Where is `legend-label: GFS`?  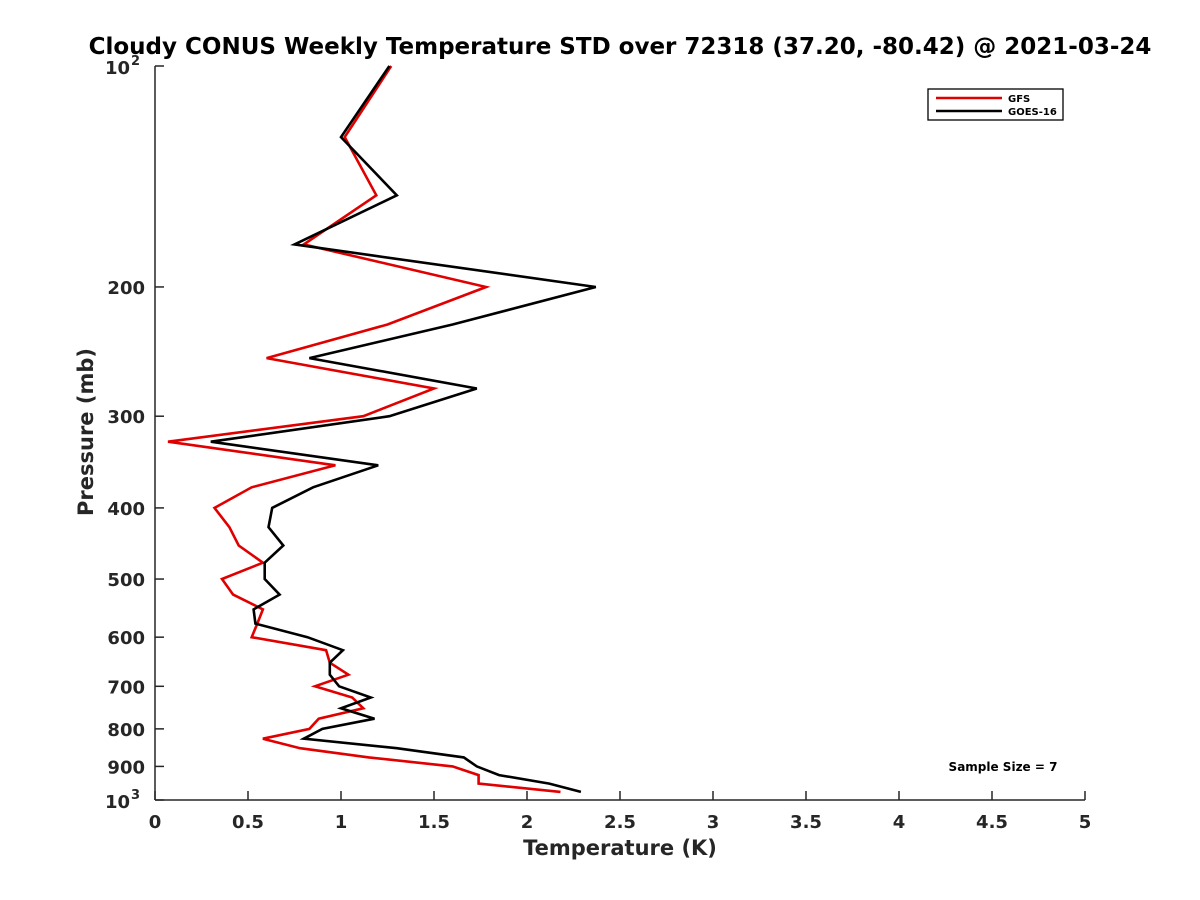 legend-label: GFS is located at coordinates (1019, 99).